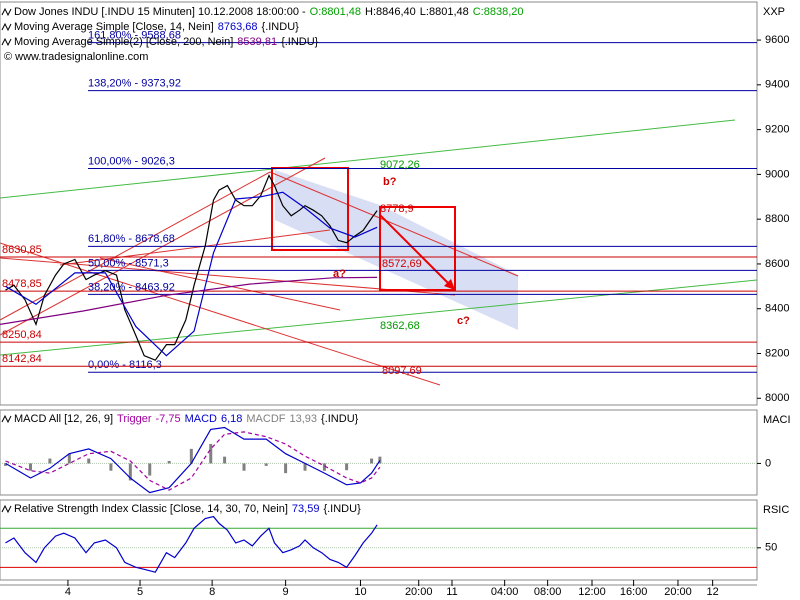 The height and width of the screenshot is (600, 800). Describe the element at coordinates (771, 548) in the screenshot. I see `y-tick-label: 50` at that location.